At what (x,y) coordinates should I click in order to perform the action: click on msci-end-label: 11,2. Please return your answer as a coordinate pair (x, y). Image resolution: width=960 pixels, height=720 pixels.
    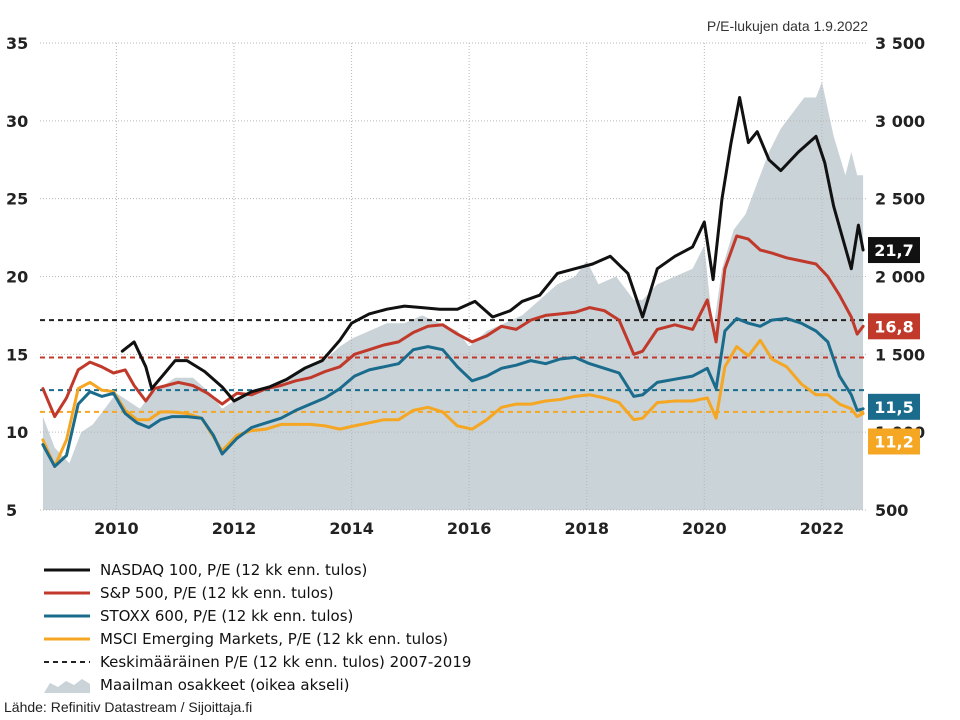
    Looking at the image, I should click on (893, 441).